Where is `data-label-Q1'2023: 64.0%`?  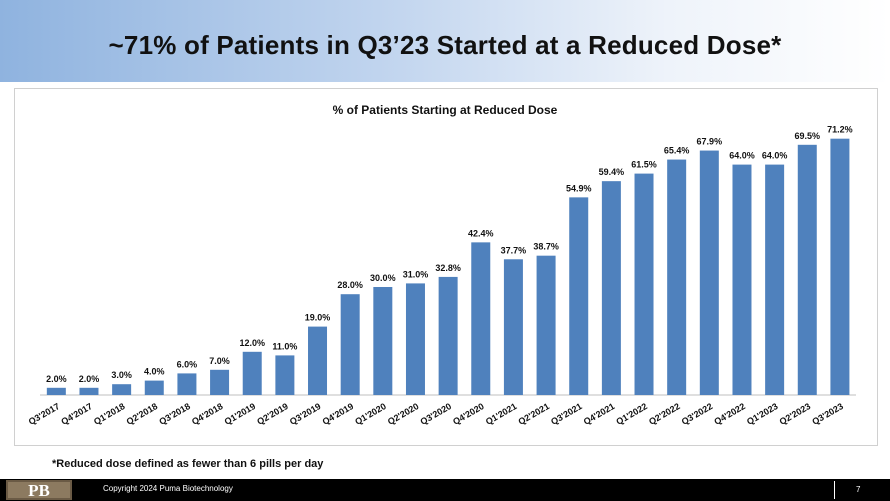 data-label-Q1'2023: 64.0% is located at coordinates (775, 156).